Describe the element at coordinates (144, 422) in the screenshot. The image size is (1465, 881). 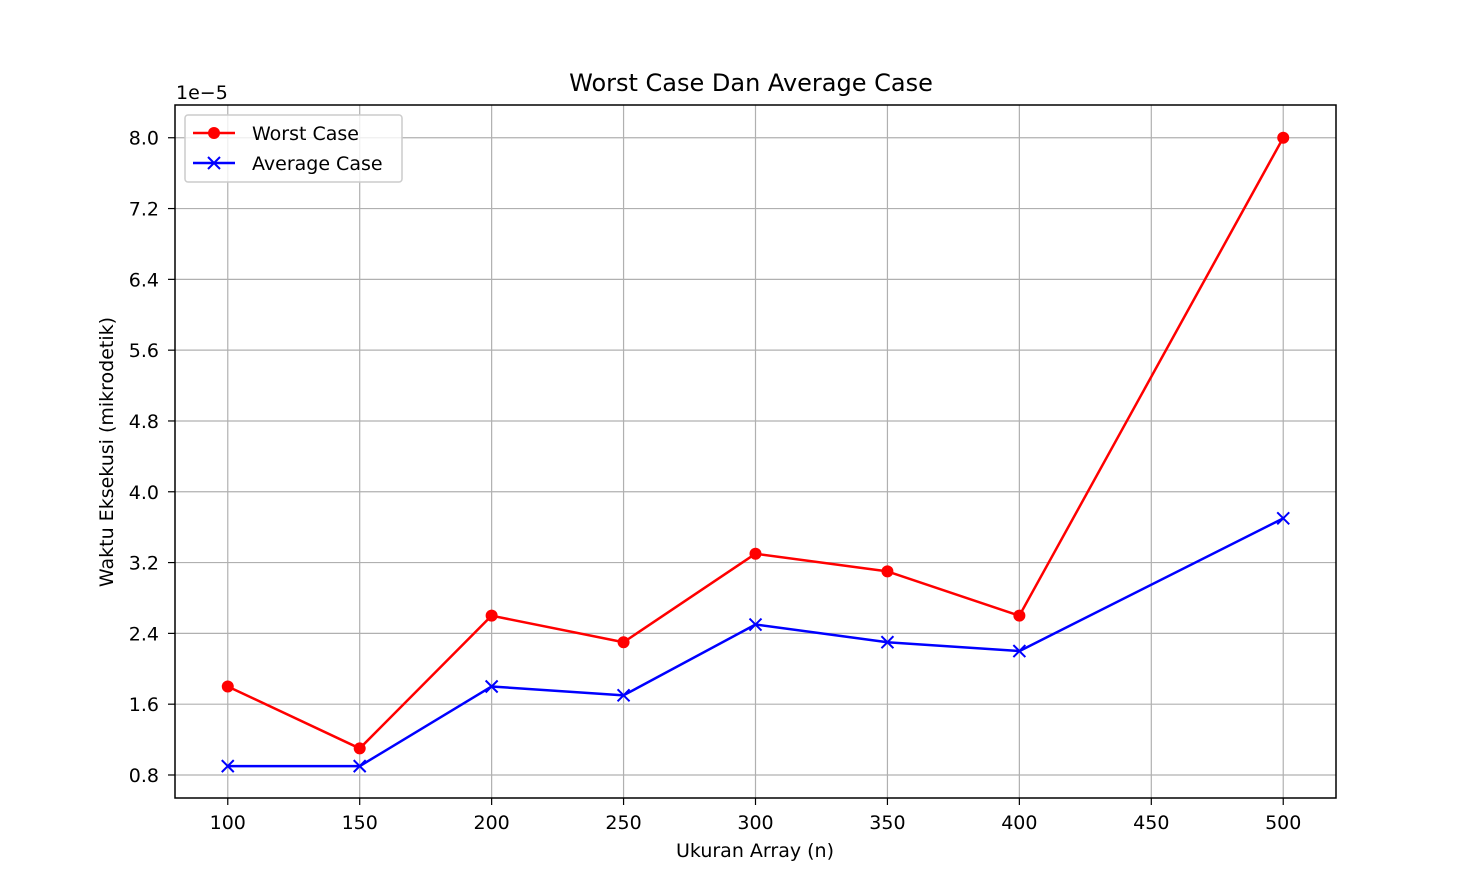
I see `y-tick-label: 4.8` at that location.